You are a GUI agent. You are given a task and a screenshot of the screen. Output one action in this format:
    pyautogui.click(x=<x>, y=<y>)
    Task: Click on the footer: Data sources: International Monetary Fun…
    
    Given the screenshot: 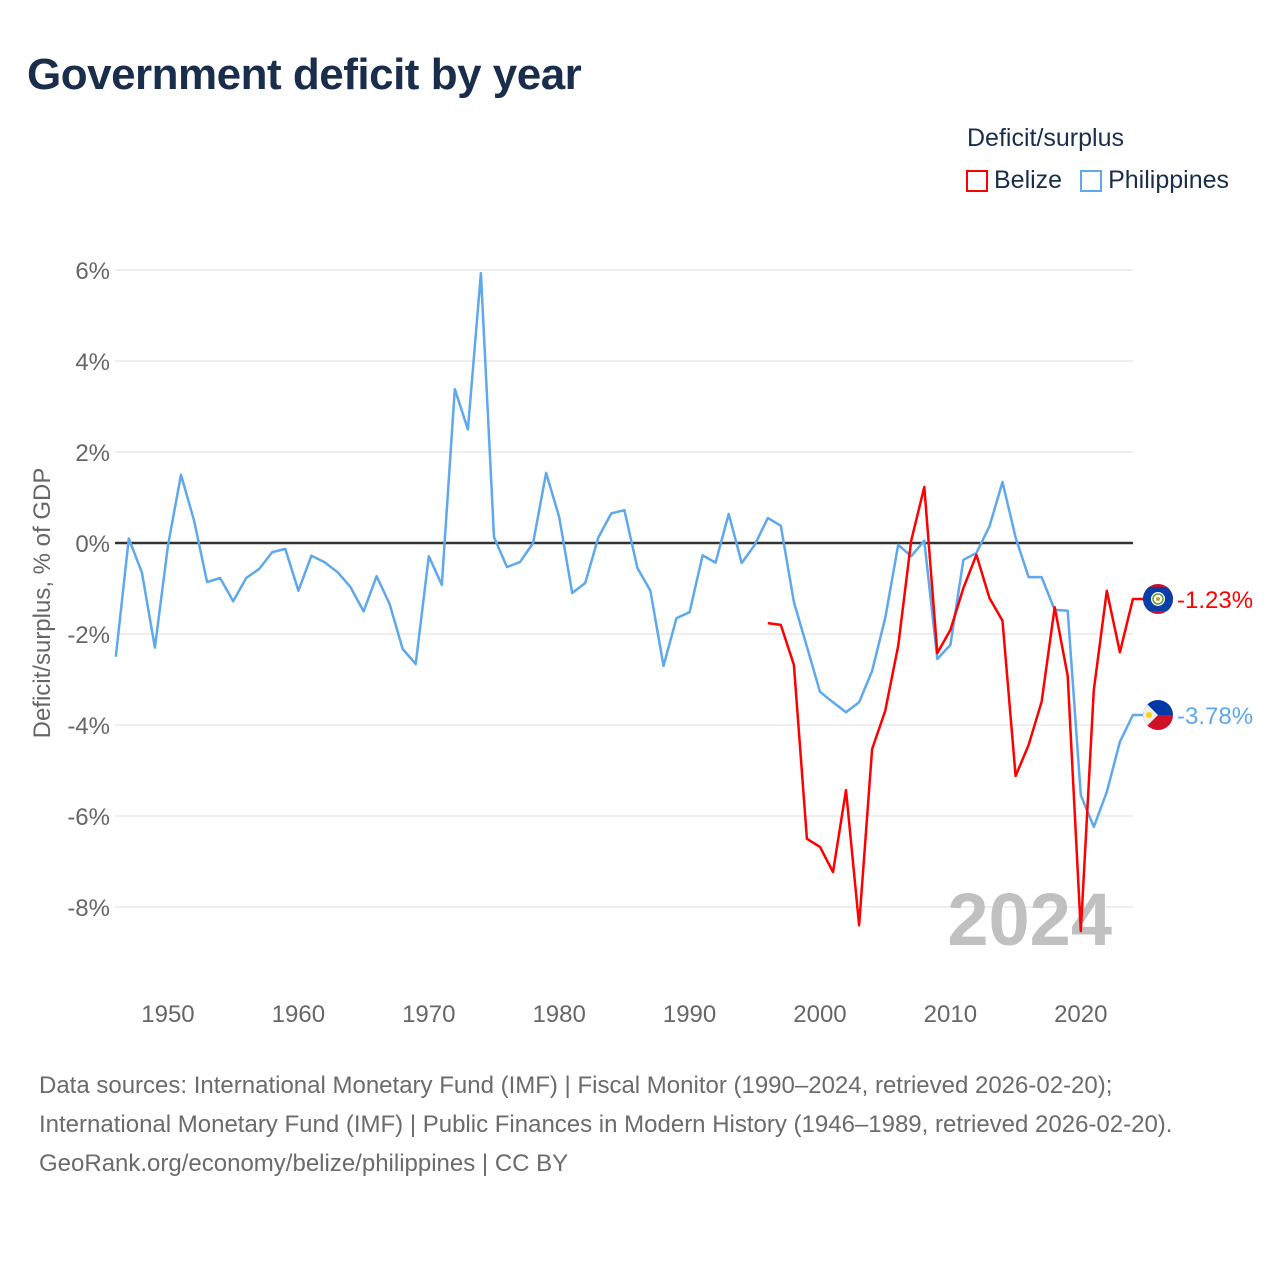 What is the action you would take?
    pyautogui.click(x=639, y=1124)
    